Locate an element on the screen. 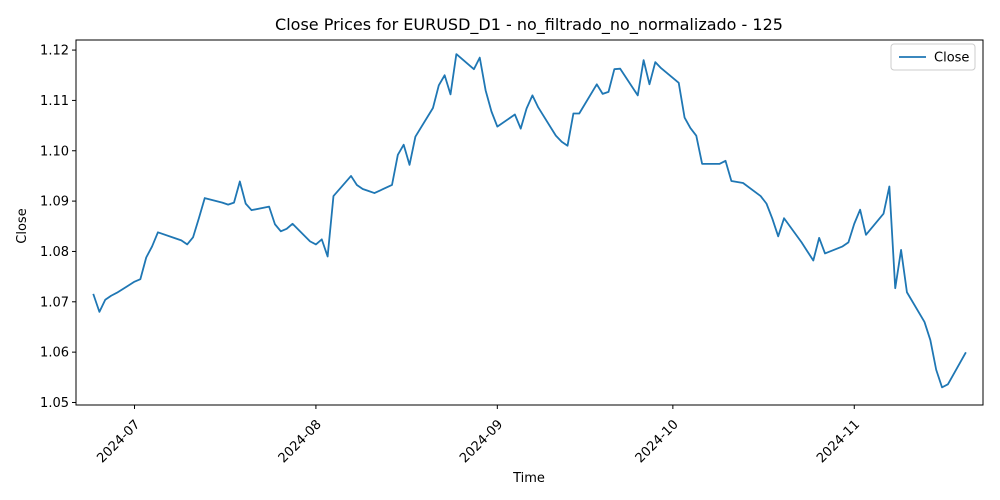 The image size is (1000, 500). legend-label-close: Close is located at coordinates (951, 58).